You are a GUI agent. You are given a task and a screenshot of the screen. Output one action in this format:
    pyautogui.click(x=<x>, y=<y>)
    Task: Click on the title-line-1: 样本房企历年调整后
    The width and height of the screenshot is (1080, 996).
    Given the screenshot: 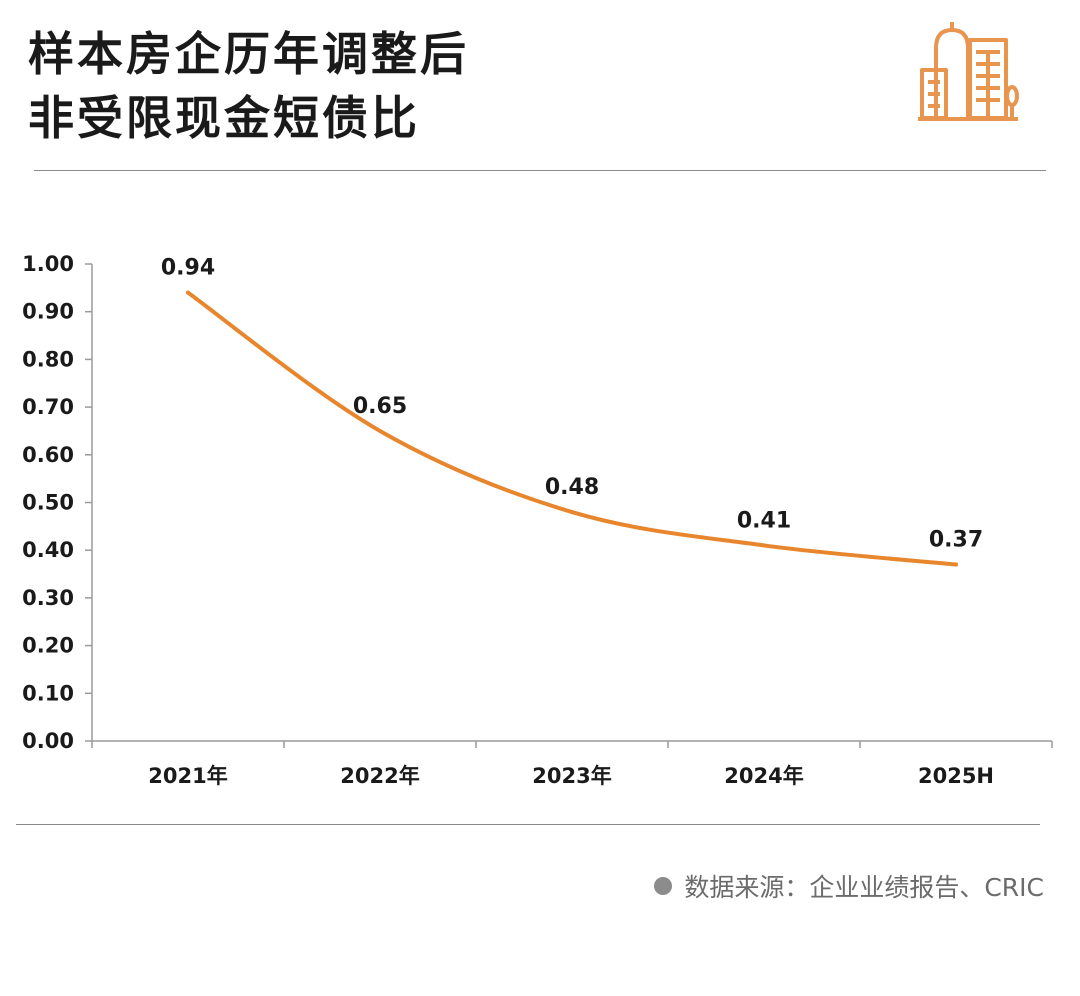 What is the action you would take?
    pyautogui.click(x=248, y=54)
    